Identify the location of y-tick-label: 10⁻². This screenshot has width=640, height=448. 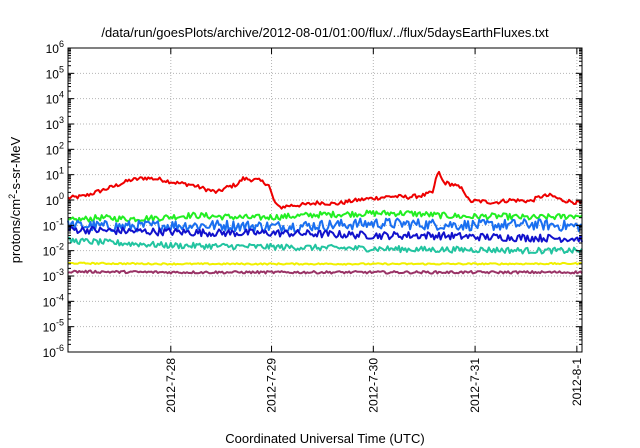
(53, 250).